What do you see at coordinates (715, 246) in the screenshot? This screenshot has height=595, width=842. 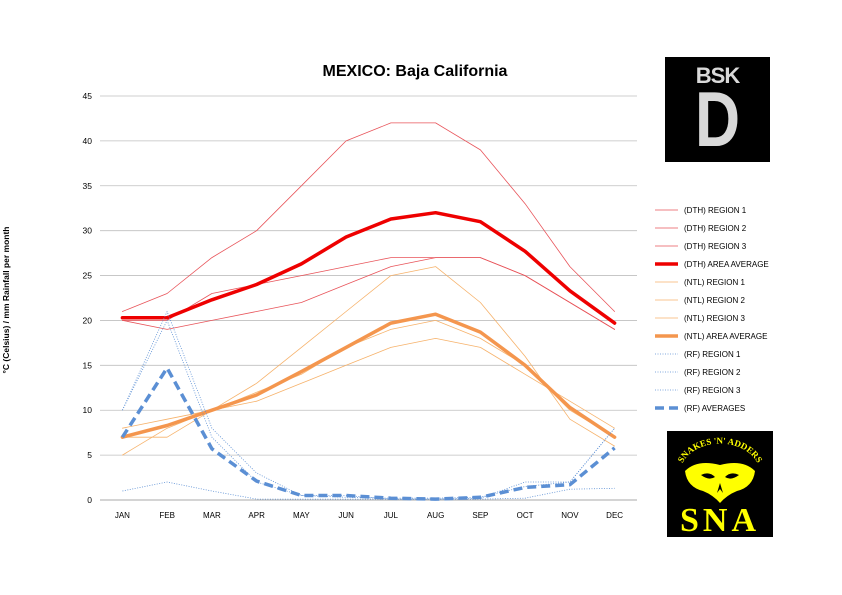 I see `legend-label: (DTH) REGION 3` at bounding box center [715, 246].